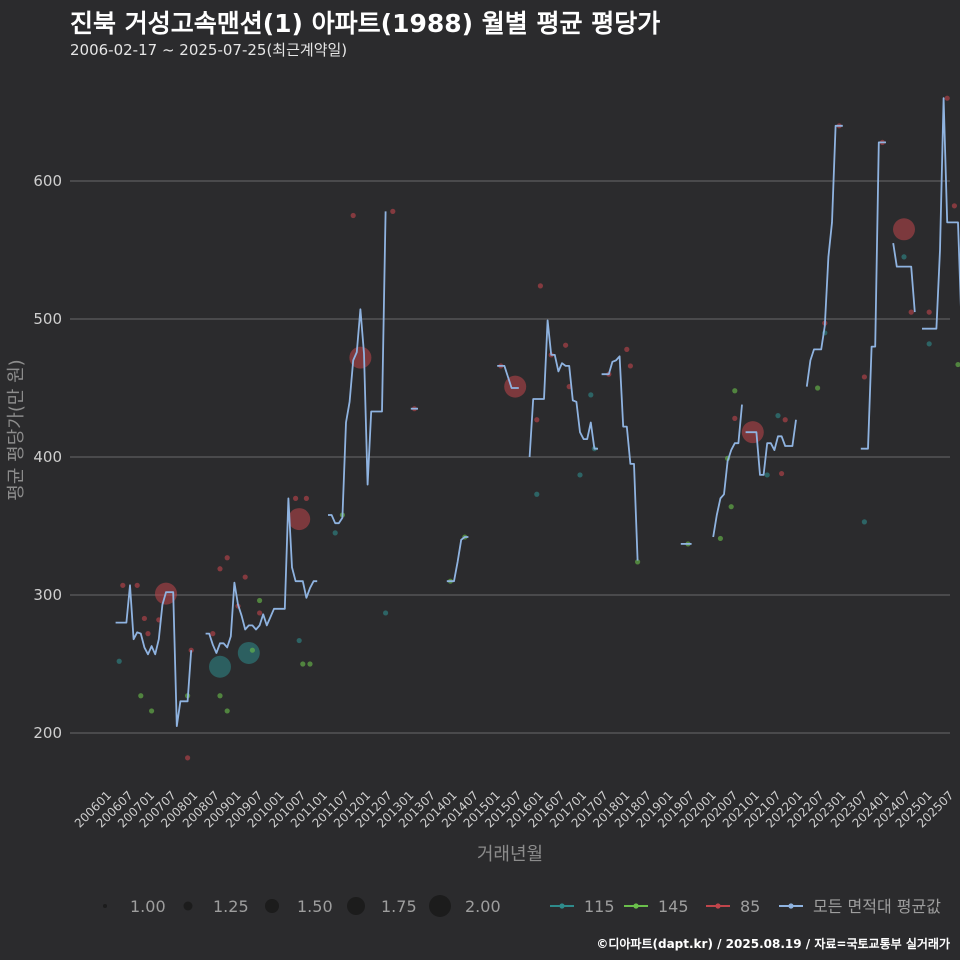 The width and height of the screenshot is (960, 960). What do you see at coordinates (148, 906) in the screenshot?
I see `size-legend-label: 1.00` at bounding box center [148, 906].